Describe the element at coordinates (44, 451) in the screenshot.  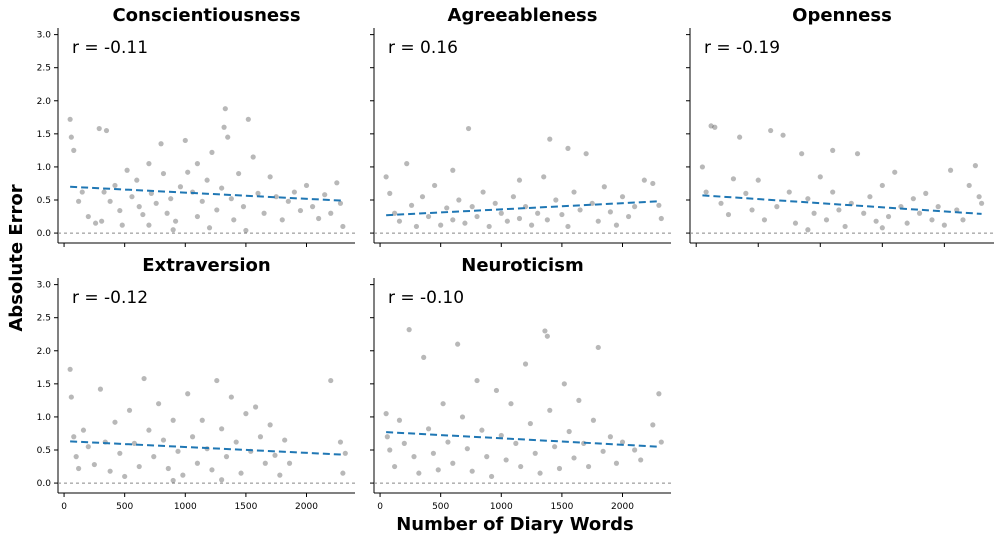
I see `y-tick-label: 0.5` at that location.